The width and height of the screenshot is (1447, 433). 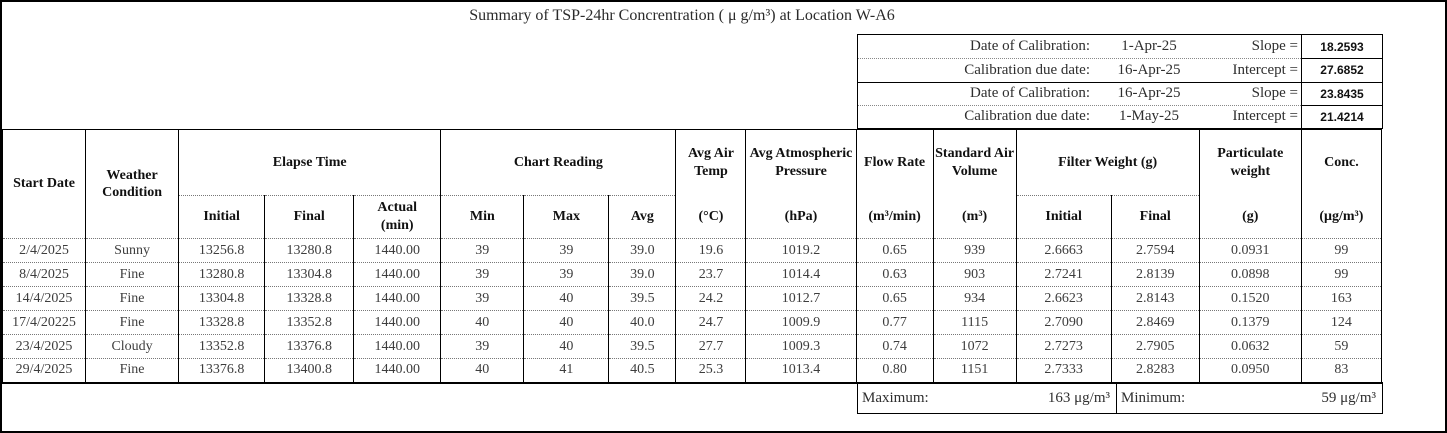 I want to click on cell: 2.7273, so click(x=1063, y=346).